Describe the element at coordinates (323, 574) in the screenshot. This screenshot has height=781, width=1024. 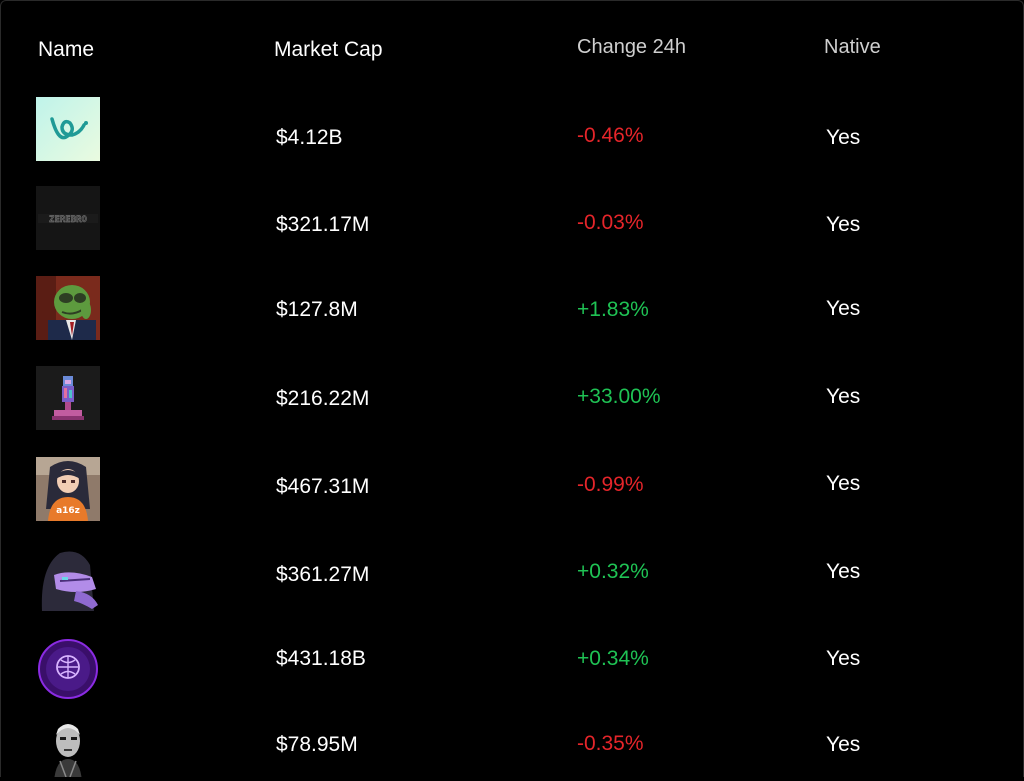
I see `market-cap-value: $361.27M` at that location.